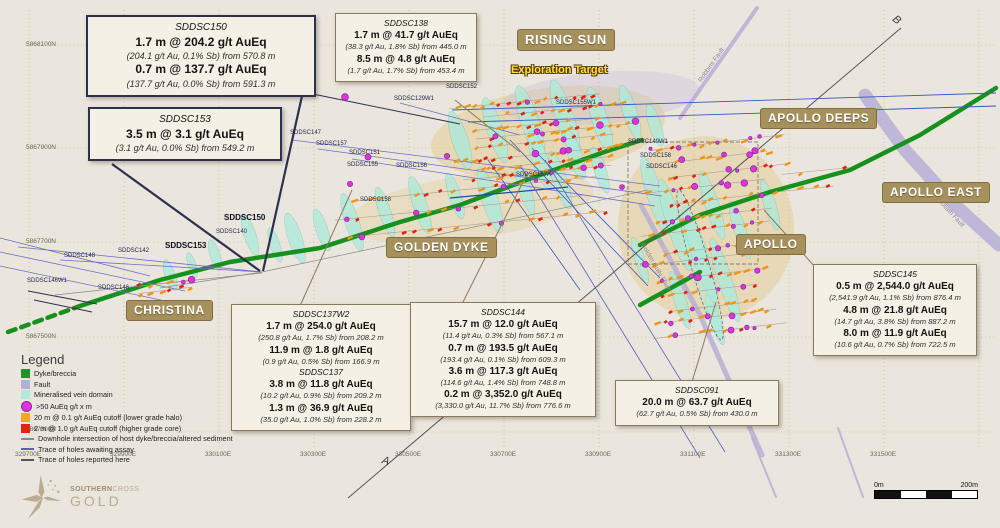  What do you see at coordinates (711, 65) in the screenshot?
I see `fault-label: Robbins Fault` at bounding box center [711, 65].